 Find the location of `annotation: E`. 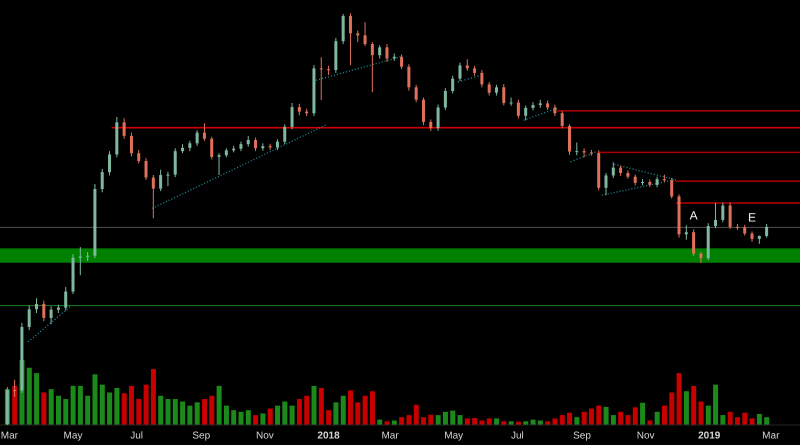

annotation: E is located at coordinates (752, 217).